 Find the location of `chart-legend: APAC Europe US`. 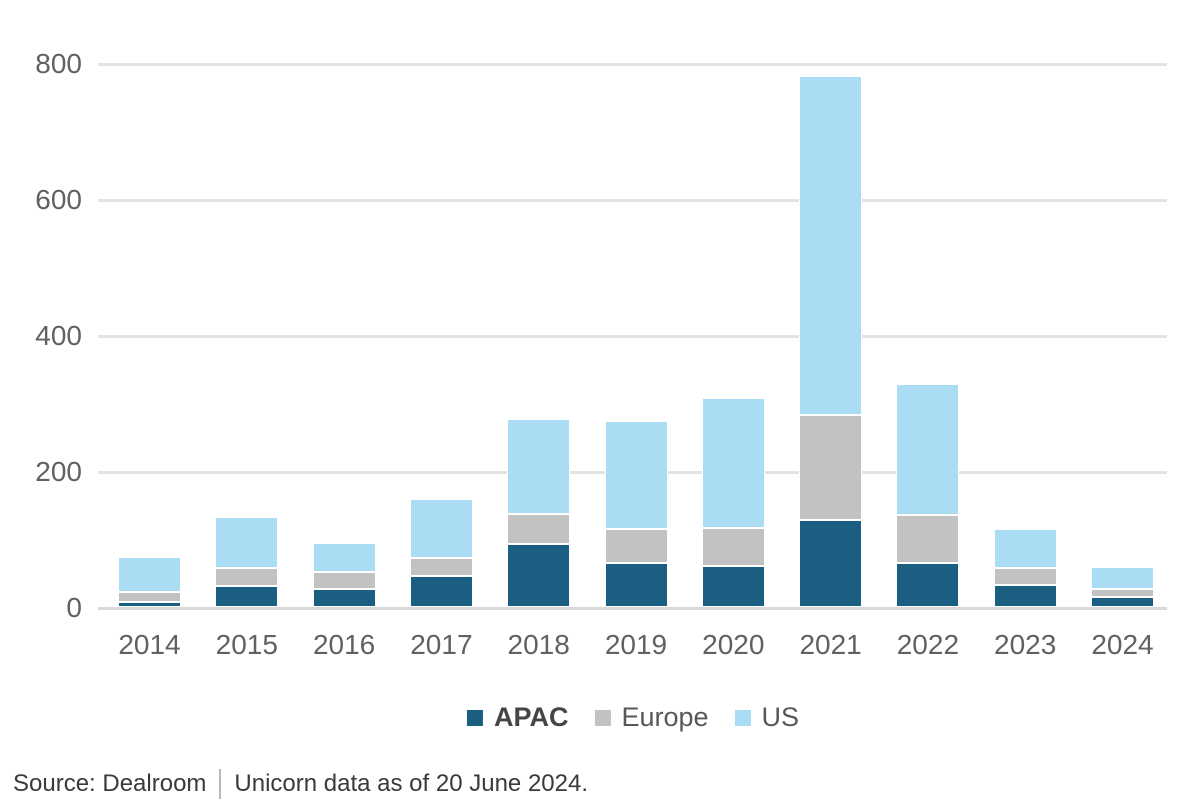

chart-legend: APAC Europe US is located at coordinates (633, 717).